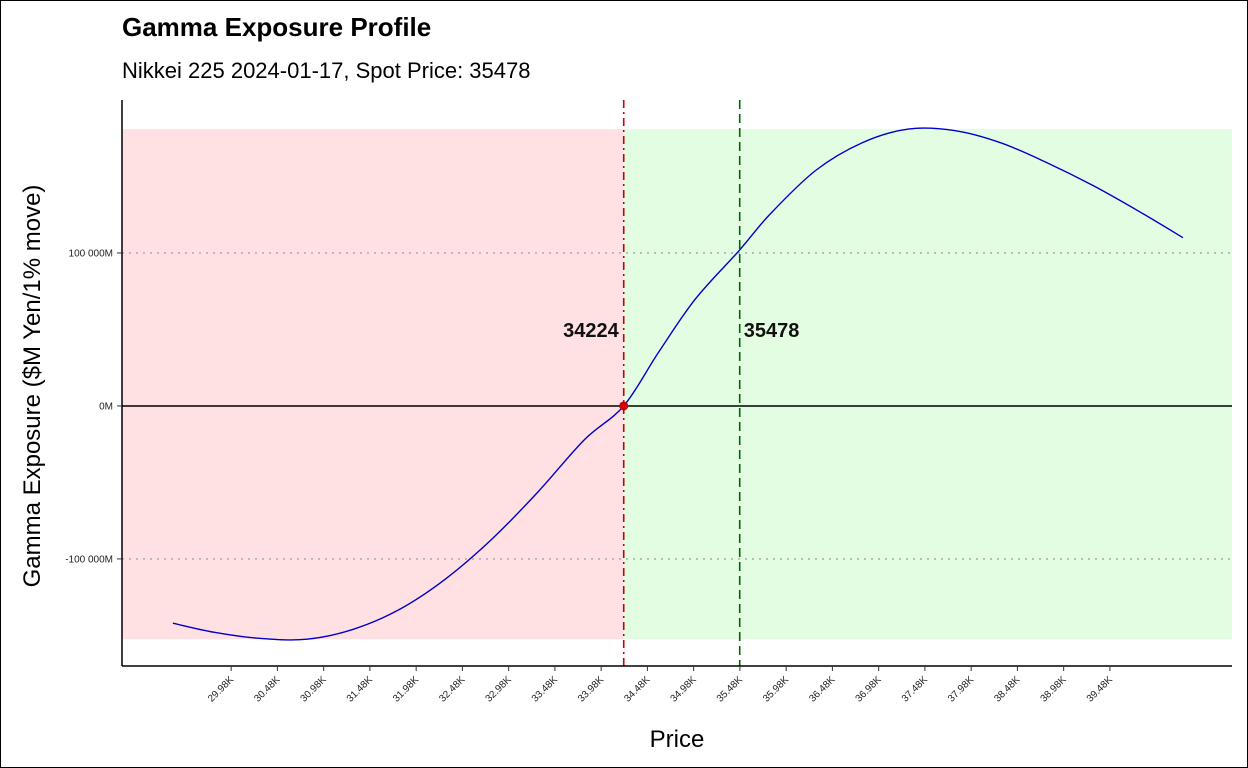 Image resolution: width=1248 pixels, height=768 pixels. I want to click on x-tick-label: 36.48K, so click(822, 689).